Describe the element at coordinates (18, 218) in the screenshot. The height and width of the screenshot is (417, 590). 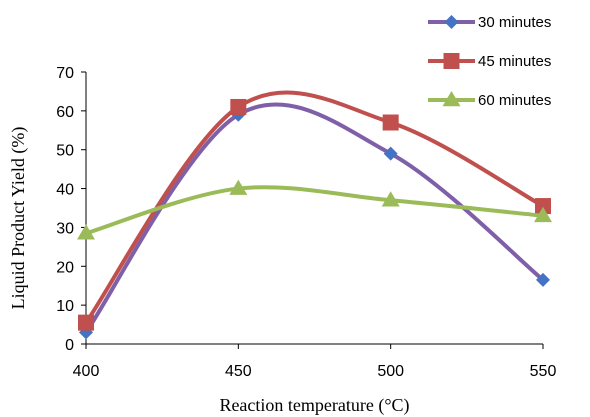
I see `y-axis-title: Liquid Product Yield (%)` at that location.